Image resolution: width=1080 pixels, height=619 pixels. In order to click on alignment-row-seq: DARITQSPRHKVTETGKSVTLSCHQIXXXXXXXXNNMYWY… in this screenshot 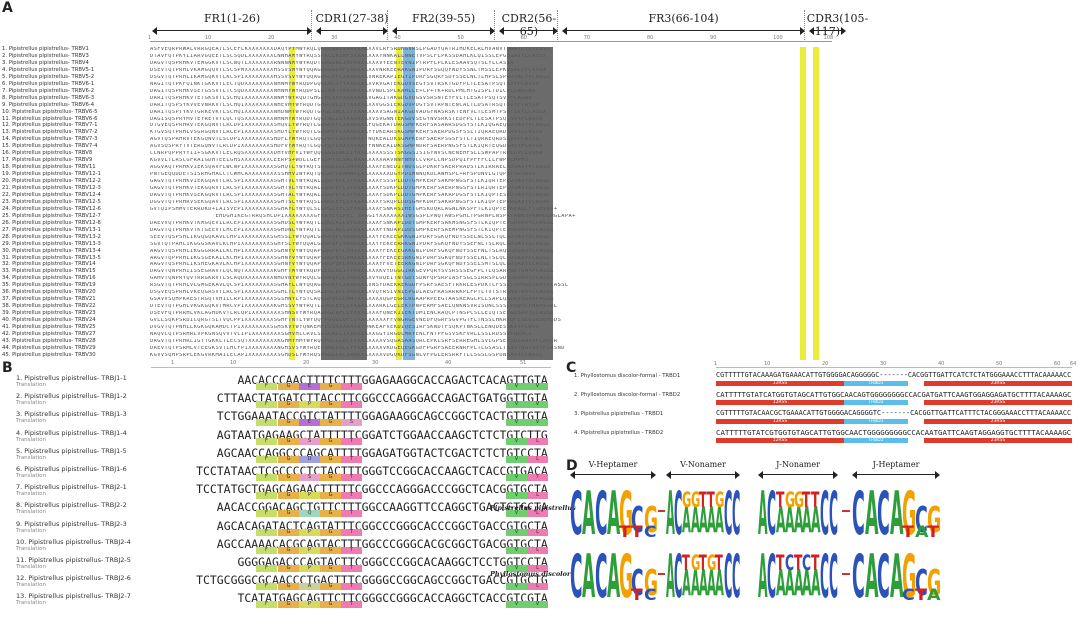, I will do `click(341, 98)`.